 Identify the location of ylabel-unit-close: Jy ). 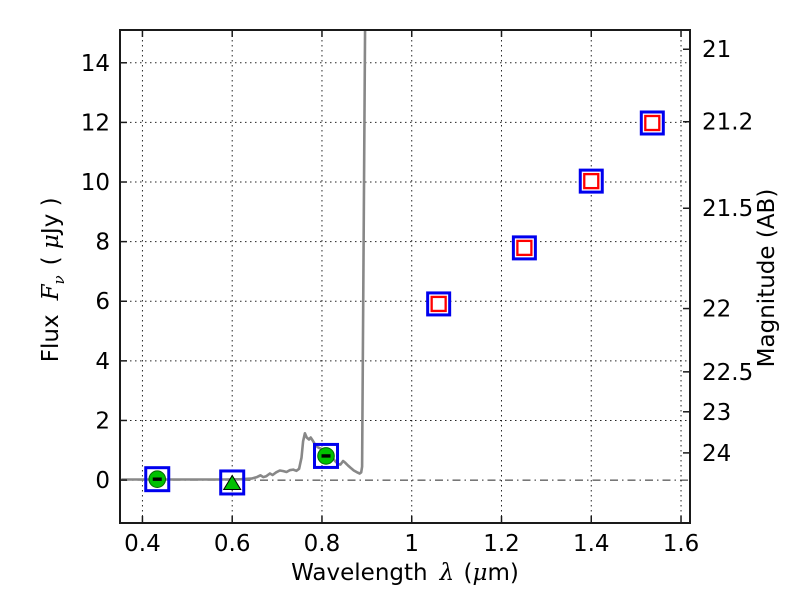
(51, 216).